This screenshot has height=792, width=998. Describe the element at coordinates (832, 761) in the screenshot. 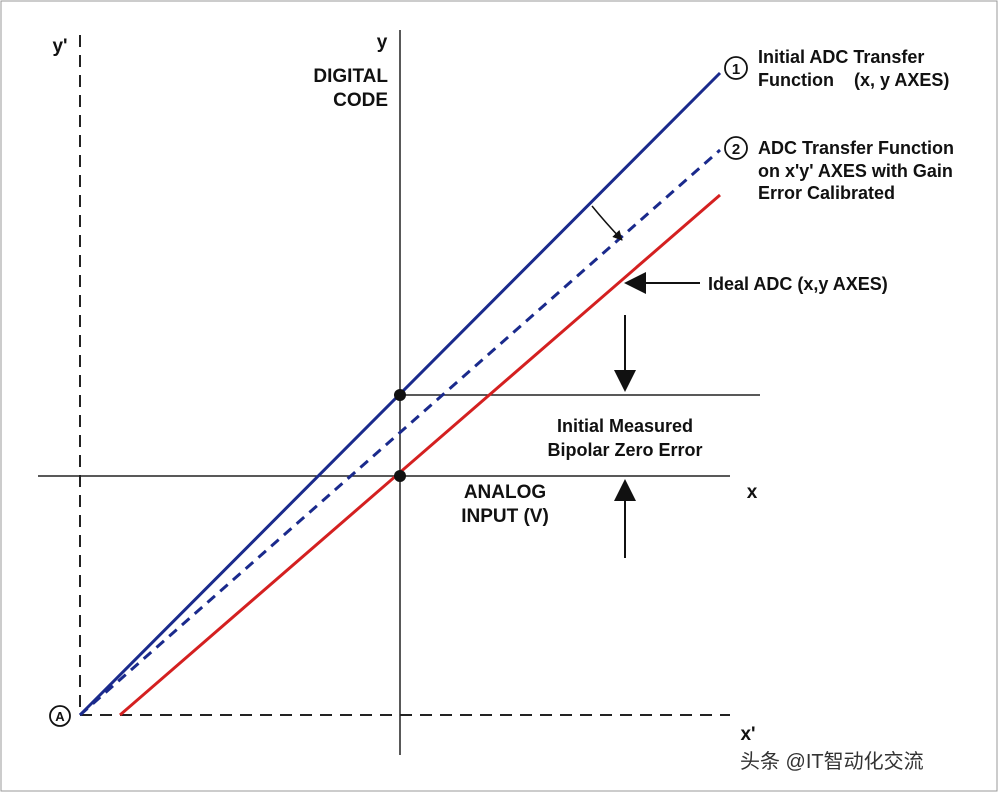

I see `watermark: 头条 @IT智动化交流` at that location.